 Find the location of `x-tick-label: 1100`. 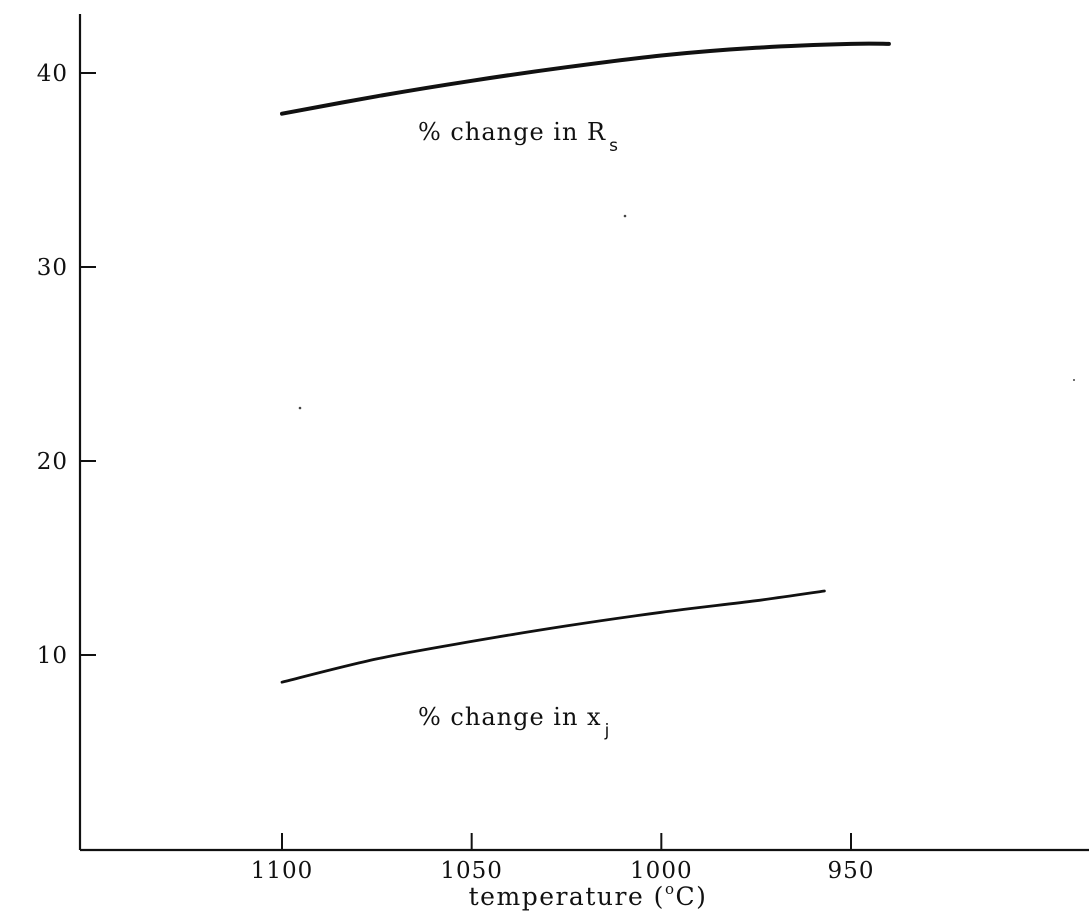

x-tick-label: 1100 is located at coordinates (282, 871).